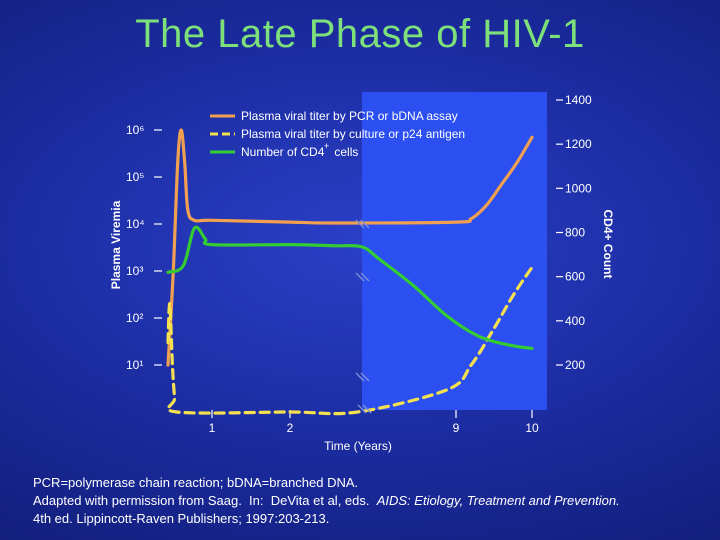 Image resolution: width=720 pixels, height=540 pixels. Describe the element at coordinates (290, 428) in the screenshot. I see `bottom-tick-label: 2` at that location.